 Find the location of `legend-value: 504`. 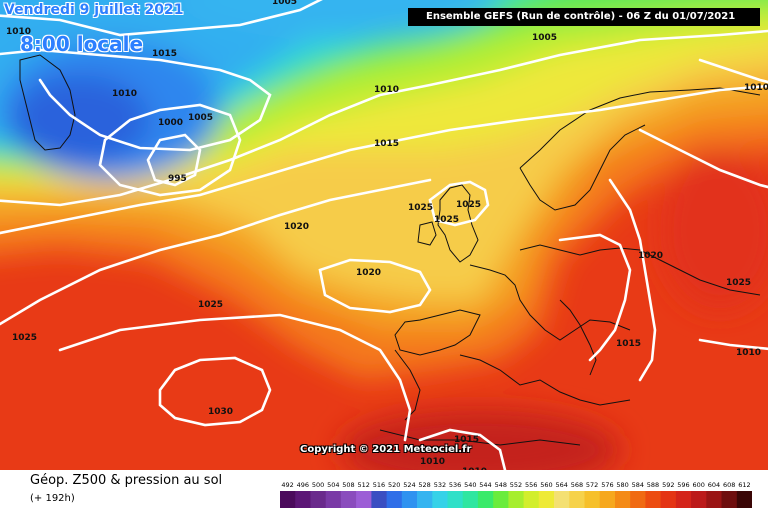

legend-value: 504 is located at coordinates (333, 485).